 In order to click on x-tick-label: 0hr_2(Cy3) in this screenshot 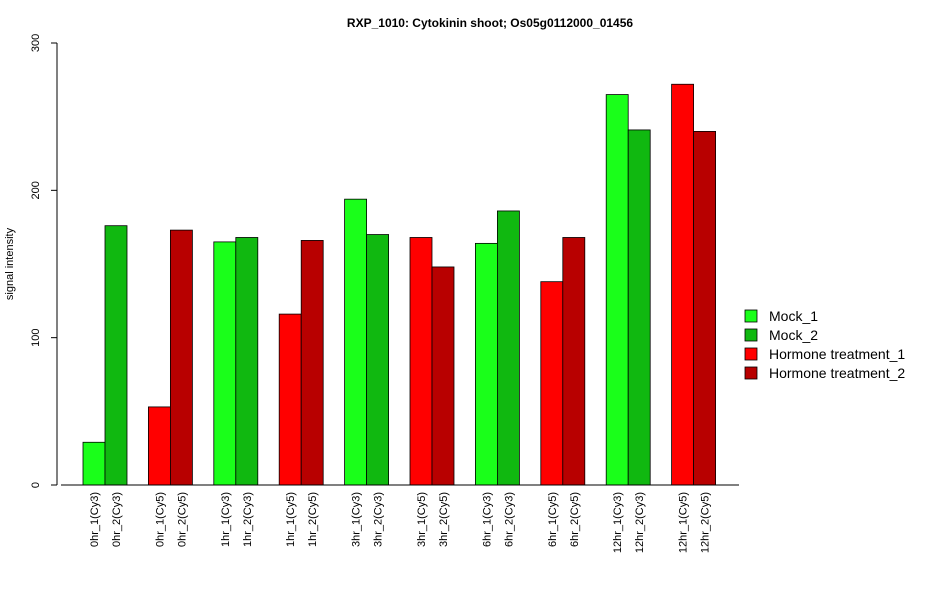, I will do `click(117, 519)`.